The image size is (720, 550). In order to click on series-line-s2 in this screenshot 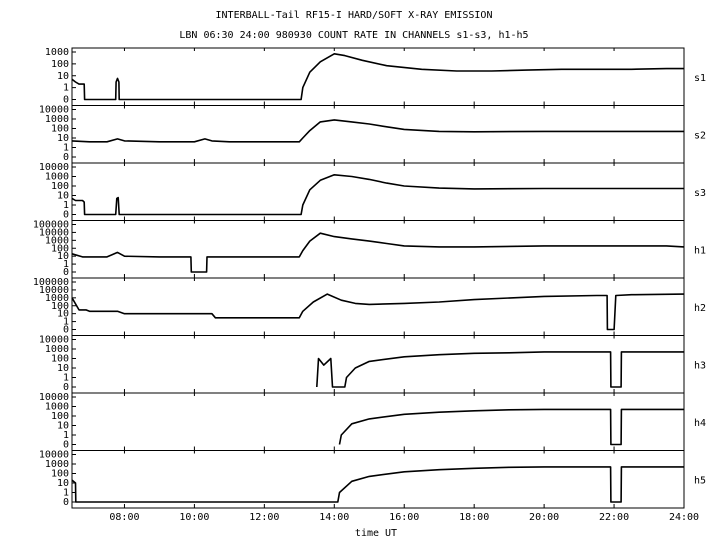, I will do `click(377, 131)`.